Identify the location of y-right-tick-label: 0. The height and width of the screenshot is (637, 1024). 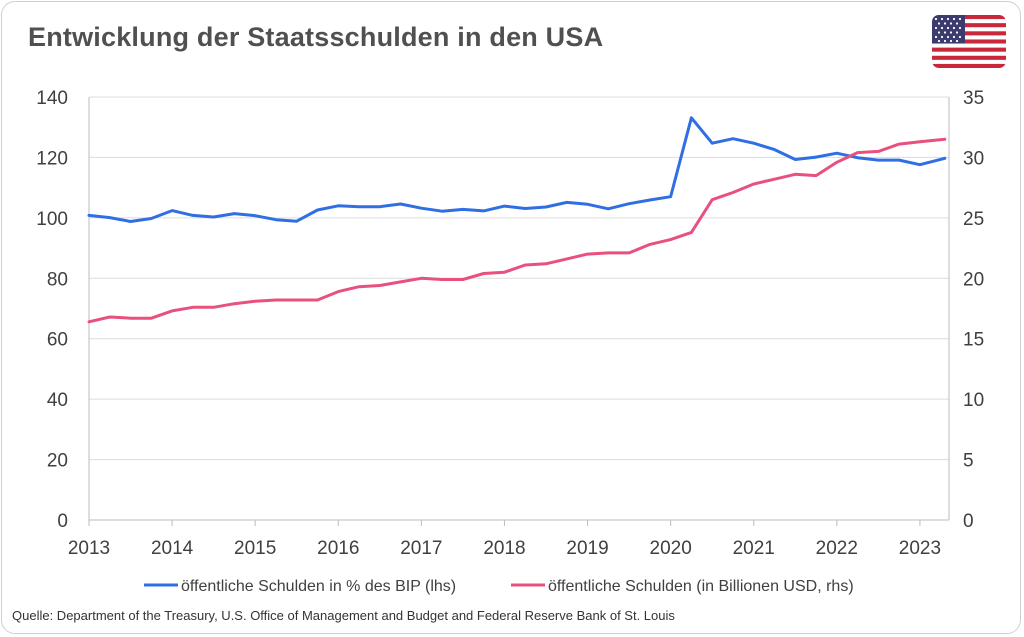
(968, 521).